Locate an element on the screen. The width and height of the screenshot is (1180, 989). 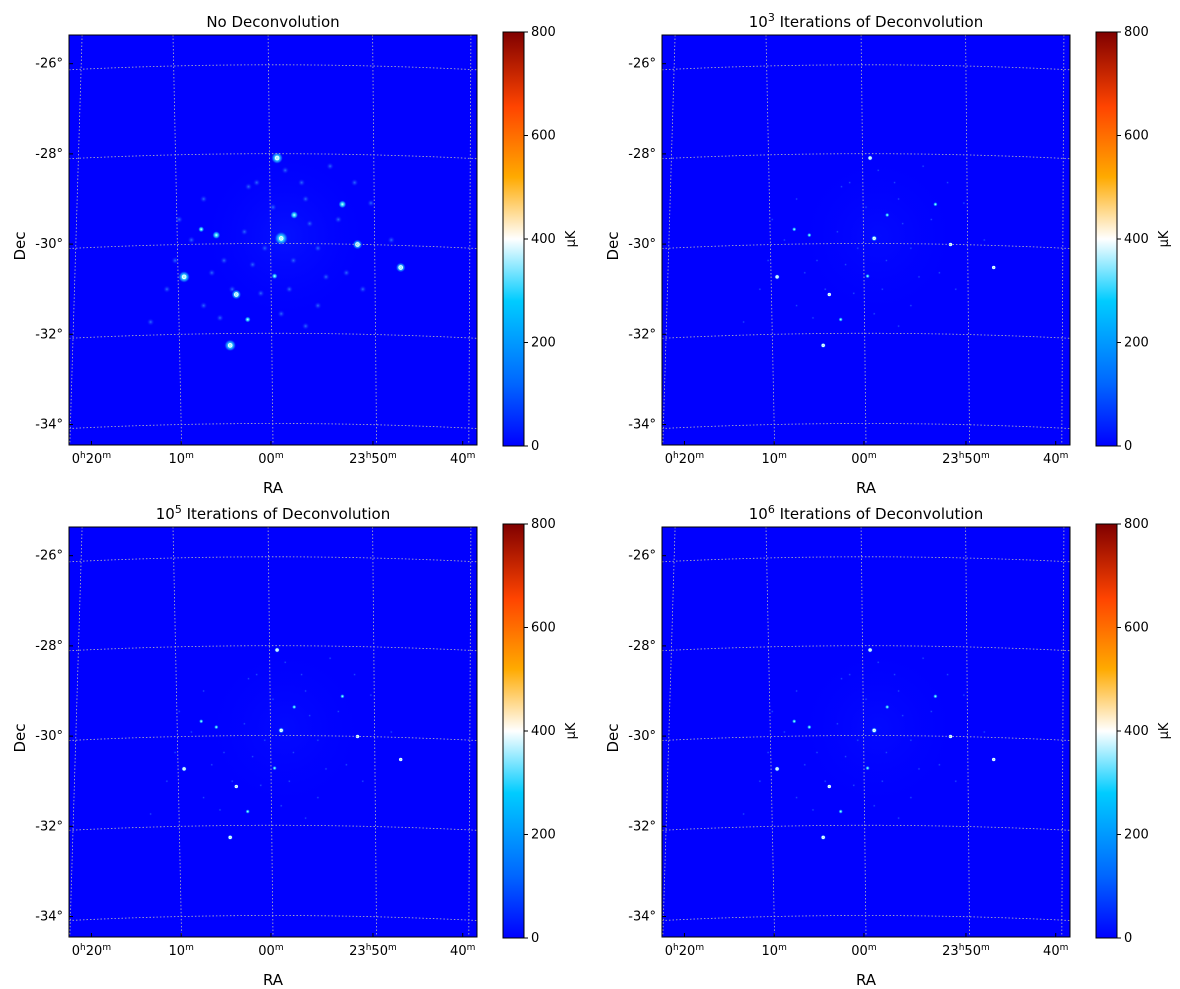
colorbar: 0 200 400 600 800 μK is located at coordinates (1133, 731).